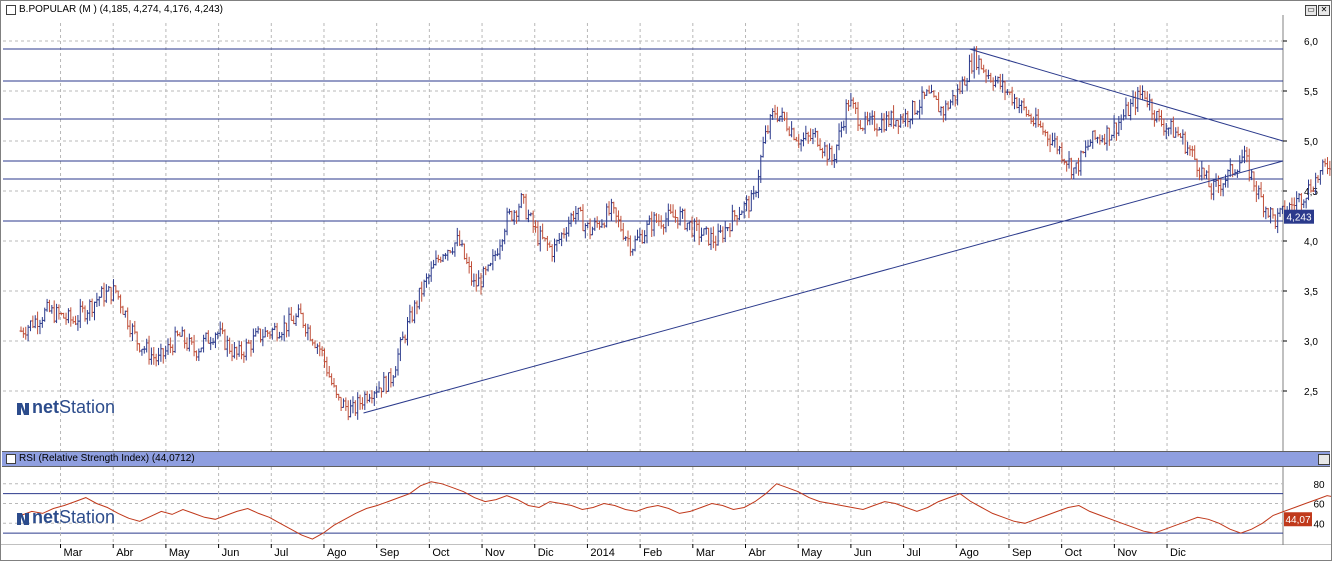 This screenshot has width=1332, height=561. Describe the element at coordinates (652, 553) in the screenshot. I see `x-tick-label: Feb` at that location.